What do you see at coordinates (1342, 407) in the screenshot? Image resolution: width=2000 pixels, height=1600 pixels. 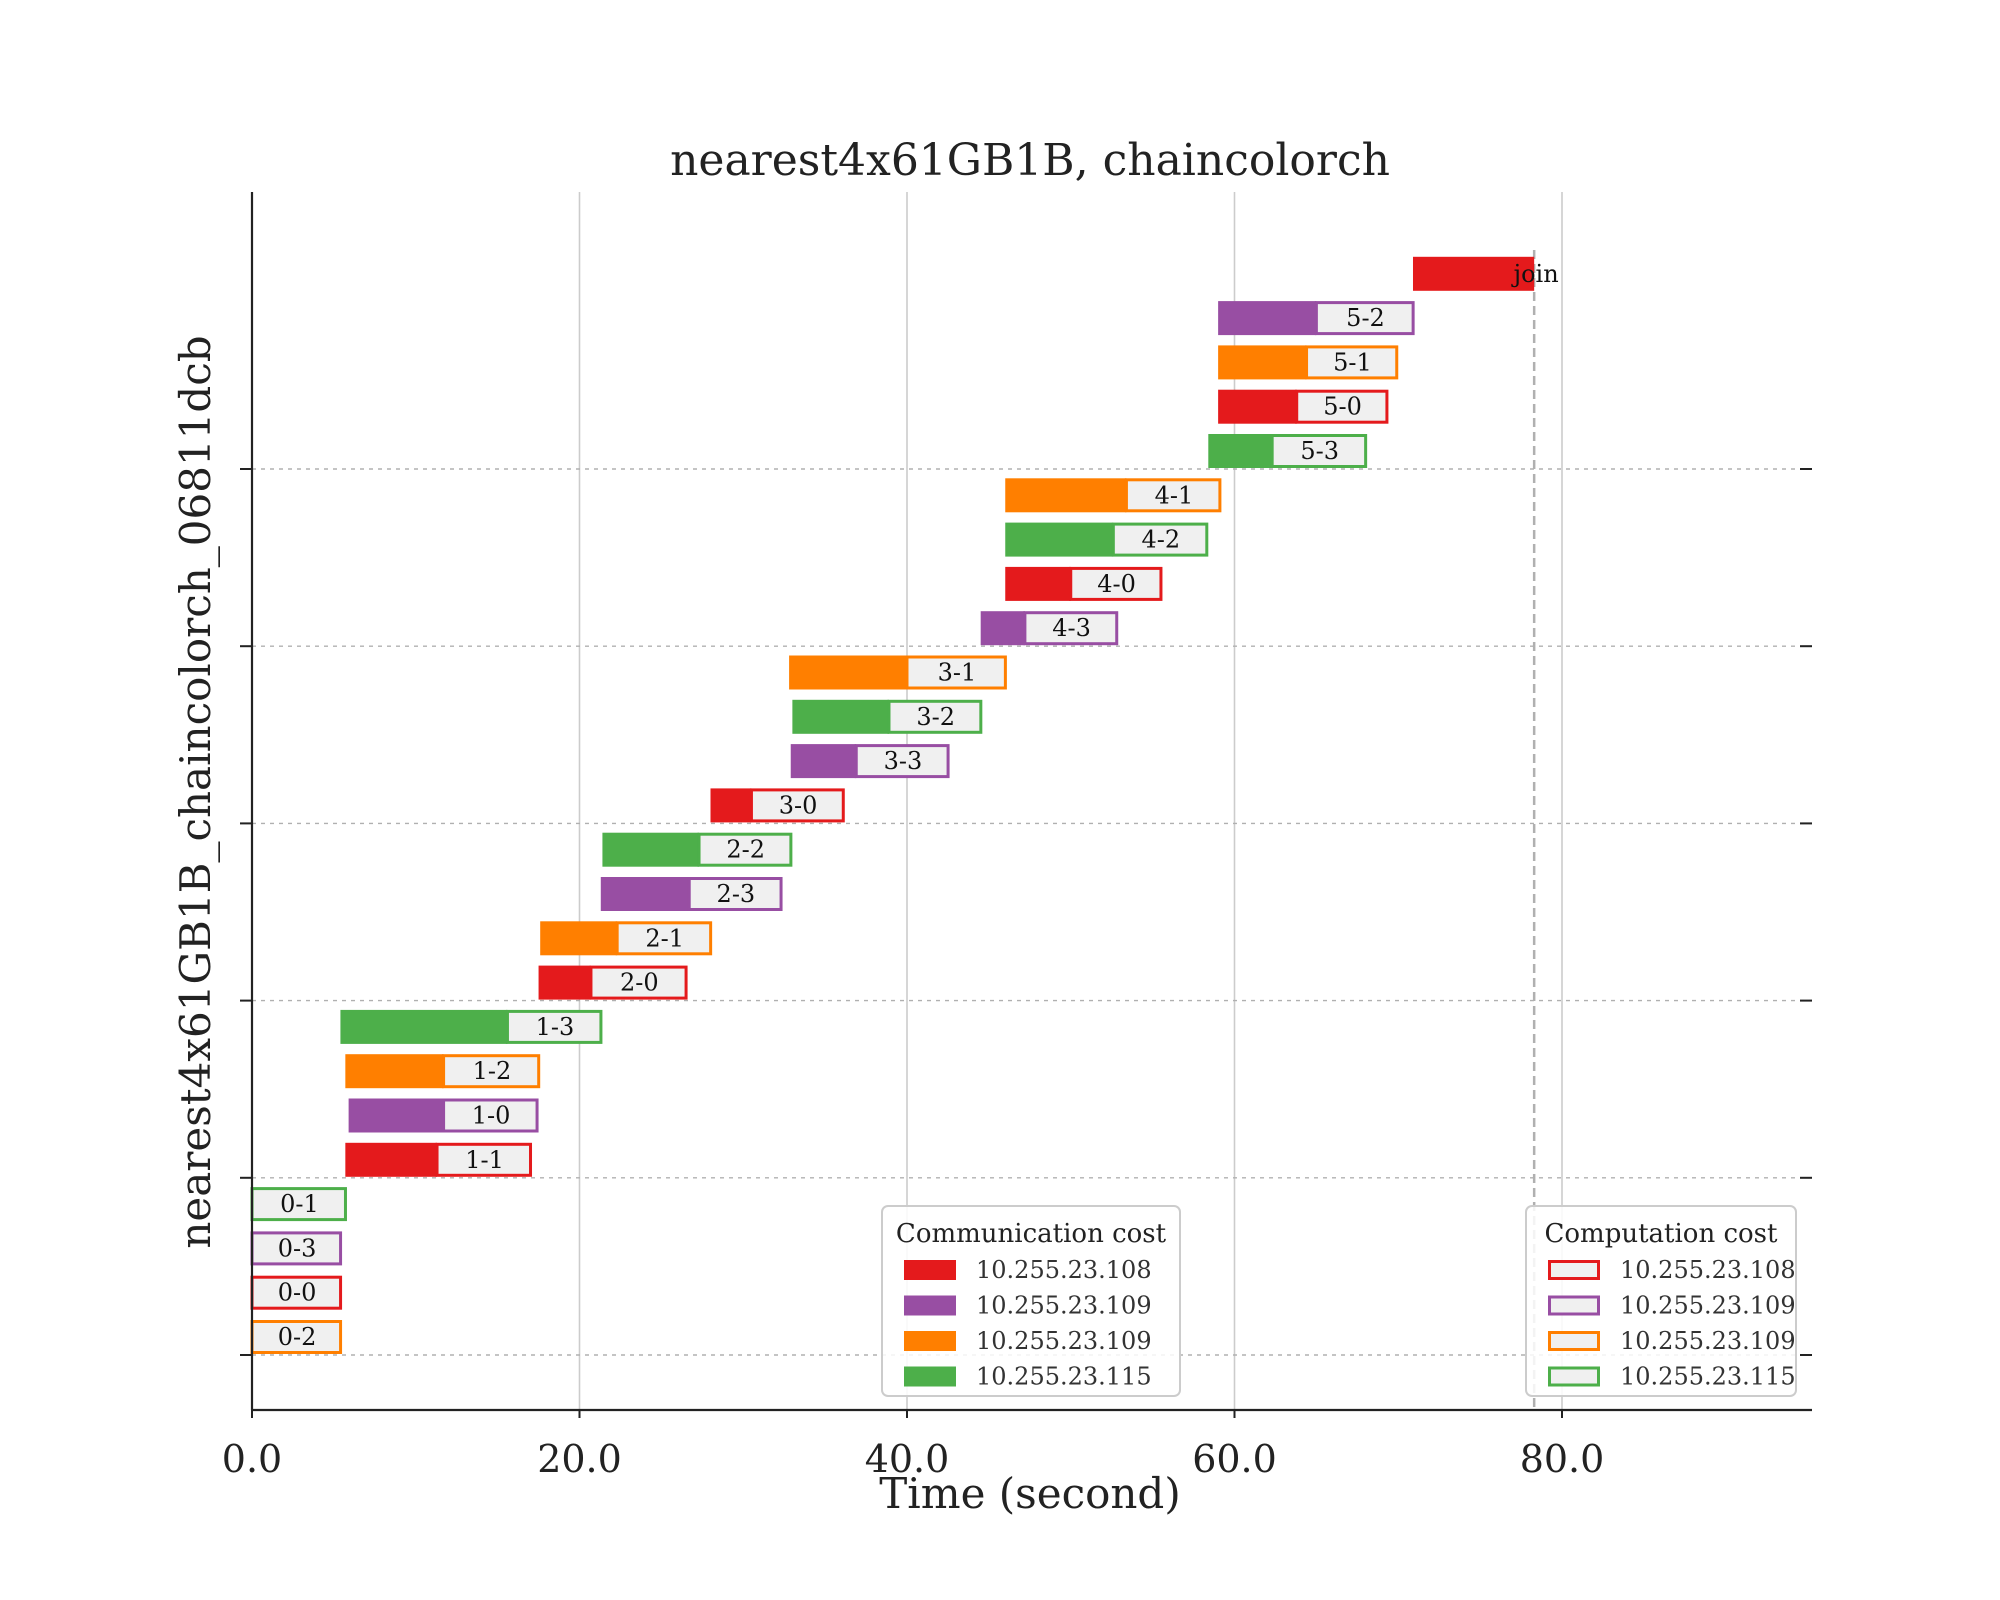 I see `task-label: 5-0` at bounding box center [1342, 407].